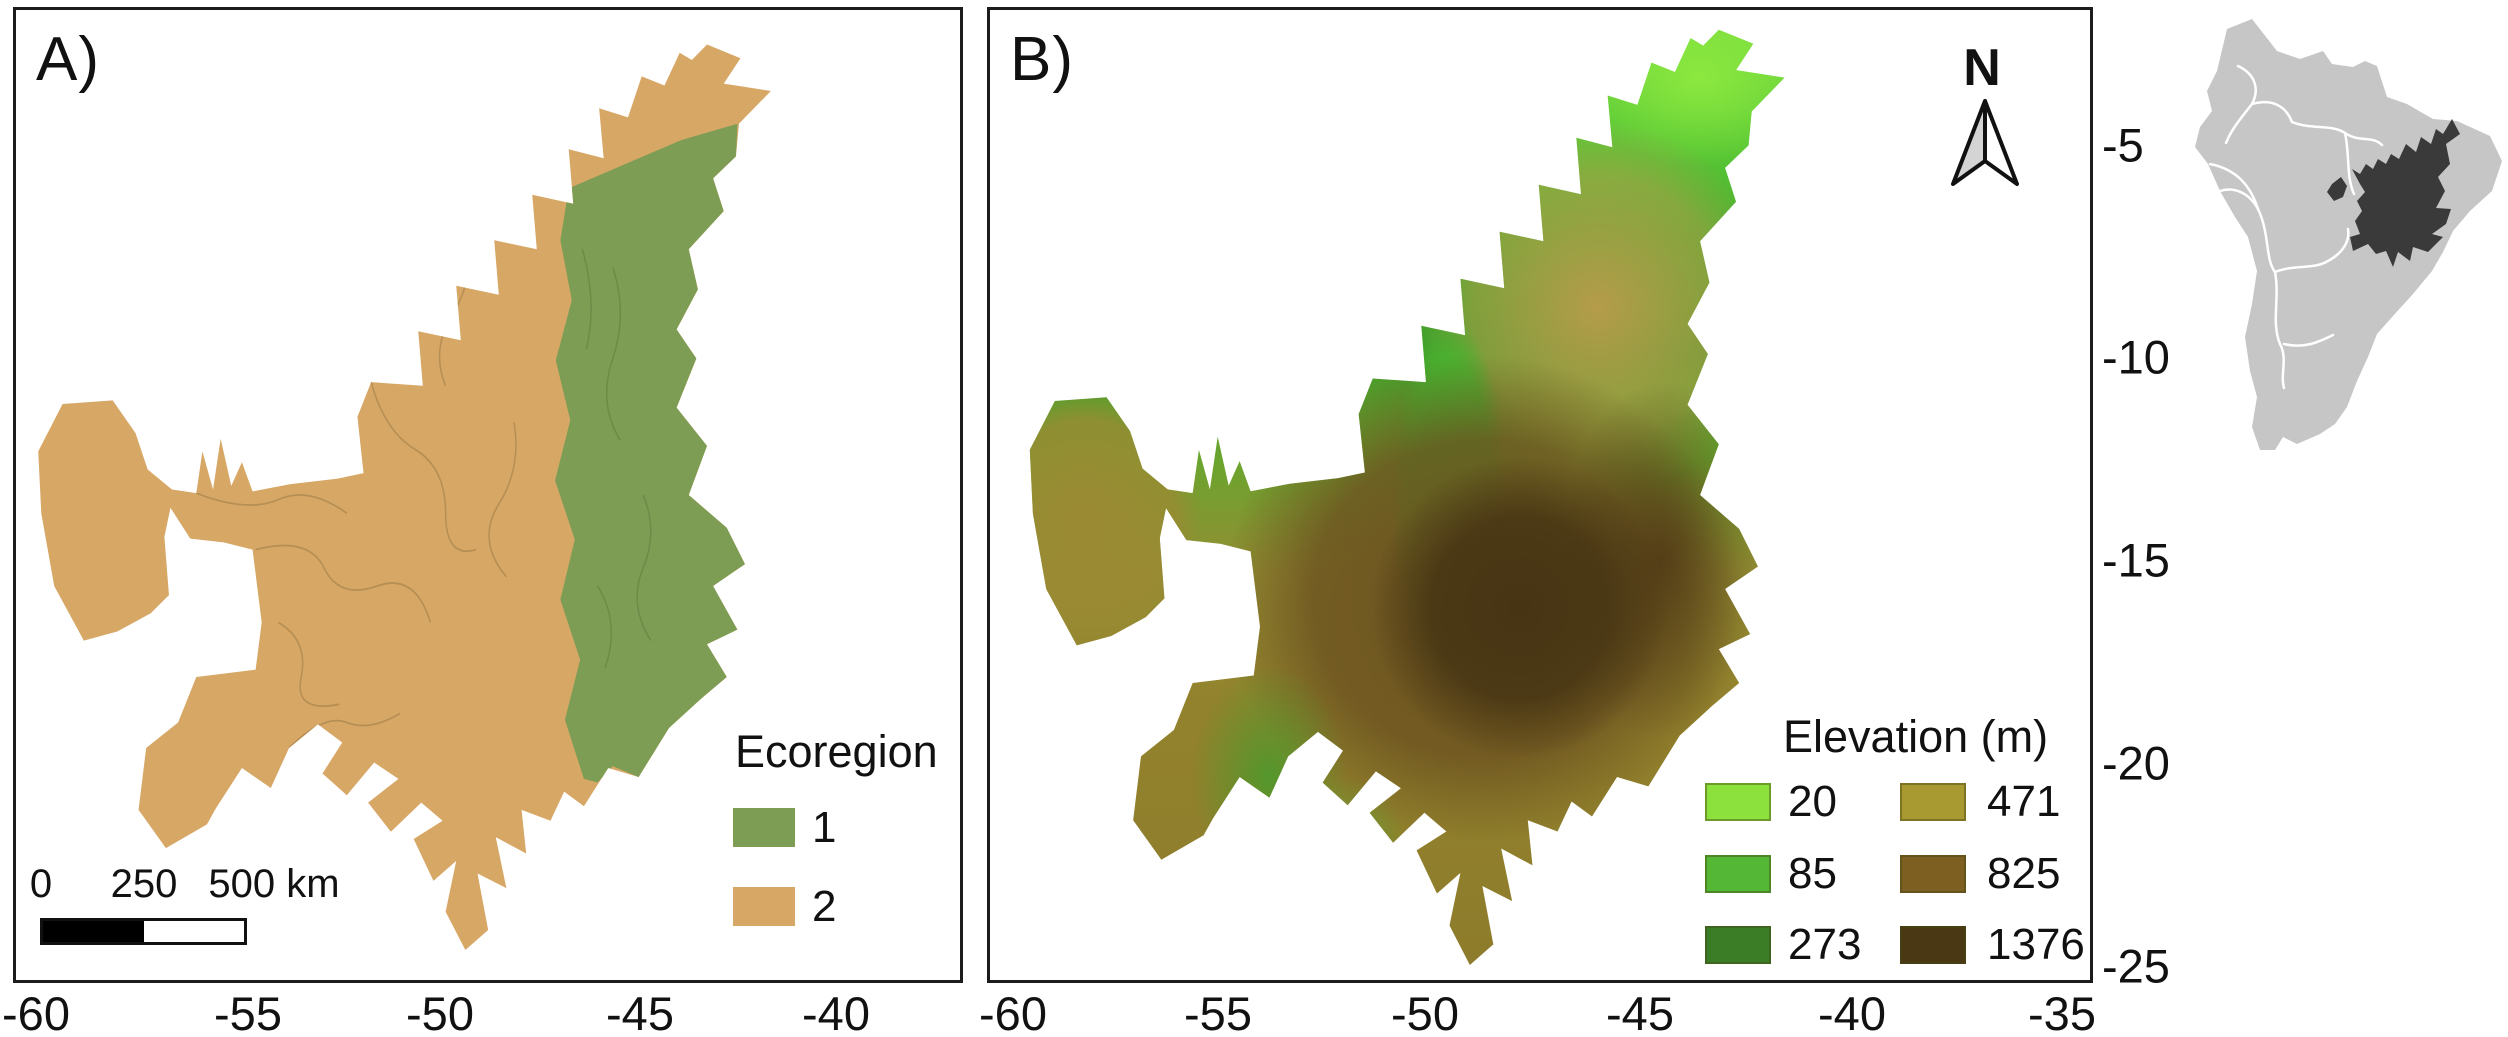 This screenshot has width=2508, height=1037. I want to click on y-tick-25: -25, so click(2136, 966).